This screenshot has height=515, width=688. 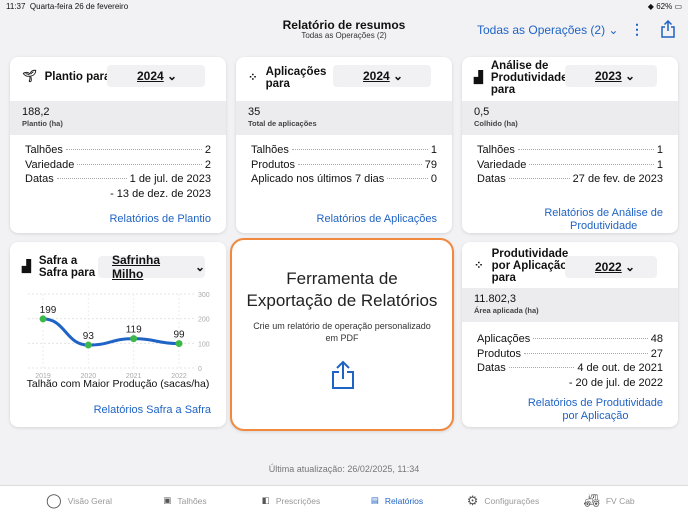 I want to click on operations-dropdown: Todas as Operações (2) ⌄, so click(x=547, y=30).